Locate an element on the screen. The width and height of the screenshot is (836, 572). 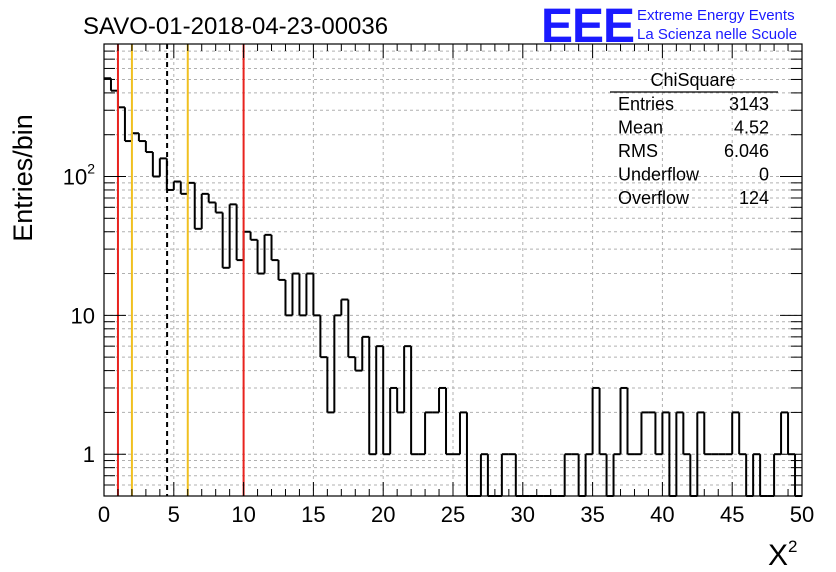
x-tick-label: 25 is located at coordinates (453, 514).